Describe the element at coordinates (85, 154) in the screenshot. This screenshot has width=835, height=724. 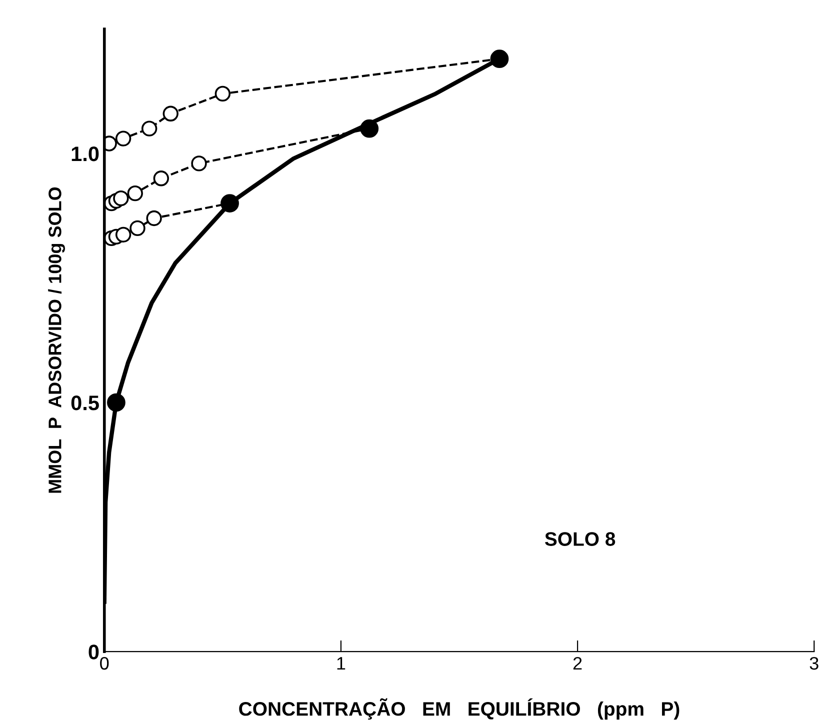
I see `y-tick-label: 1.0` at that location.